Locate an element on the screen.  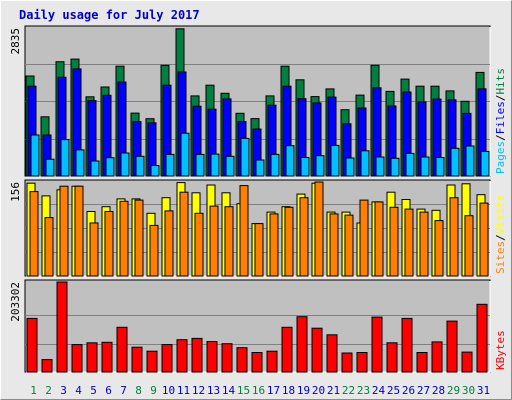
day-label-25: 25 is located at coordinates (393, 390).